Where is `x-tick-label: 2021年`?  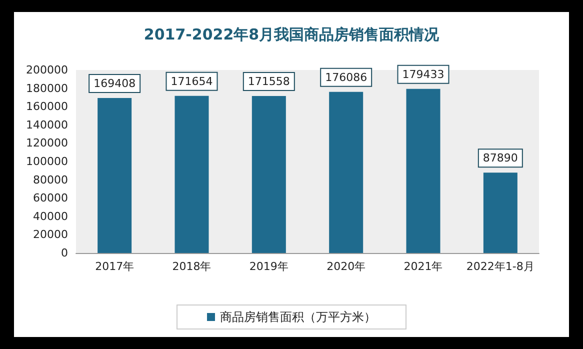
x-tick-label: 2021年 is located at coordinates (423, 266).